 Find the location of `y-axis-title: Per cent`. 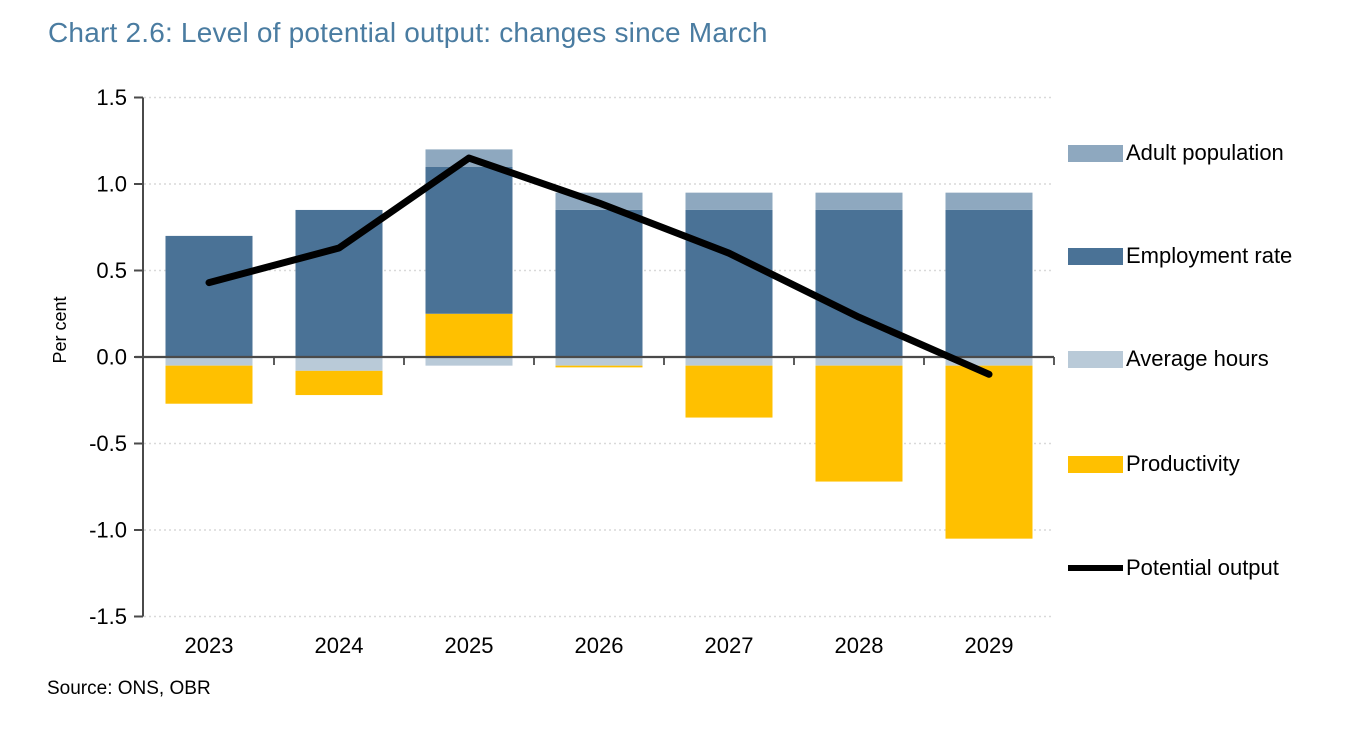

y-axis-title: Per cent is located at coordinates (60, 329).